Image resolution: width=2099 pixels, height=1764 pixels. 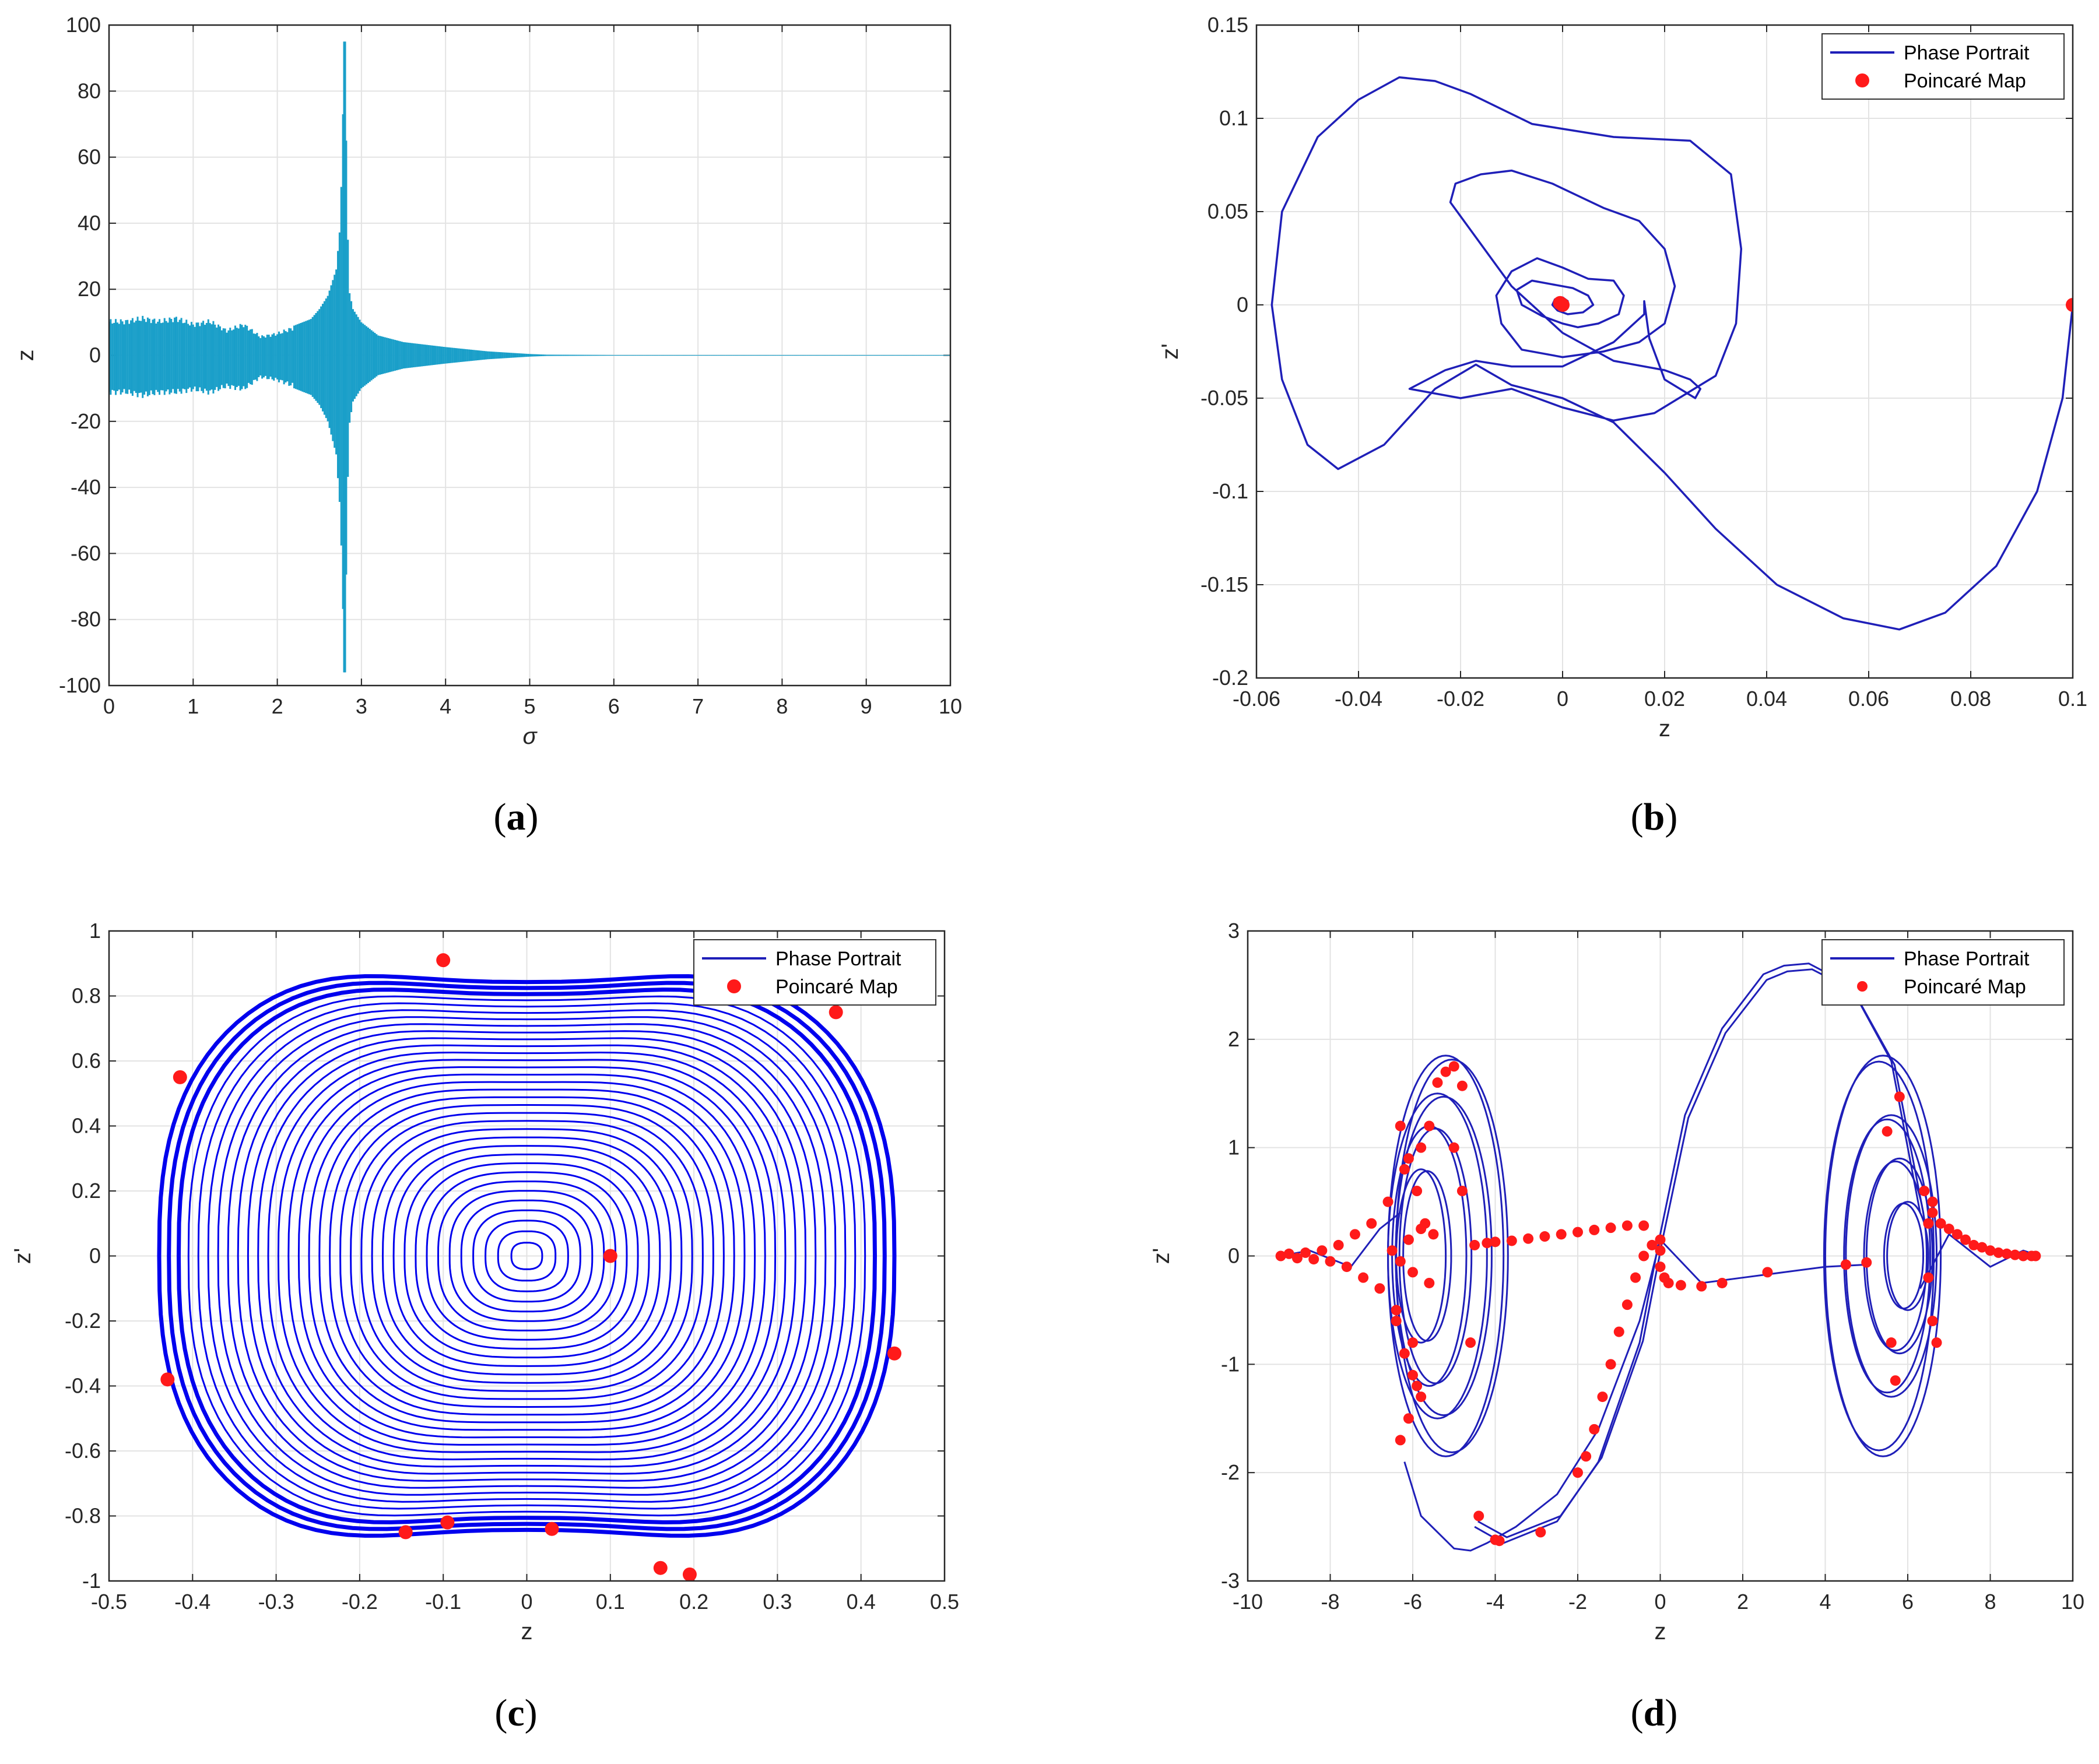 I want to click on y-tick-label: -0.6, so click(x=83, y=1451).